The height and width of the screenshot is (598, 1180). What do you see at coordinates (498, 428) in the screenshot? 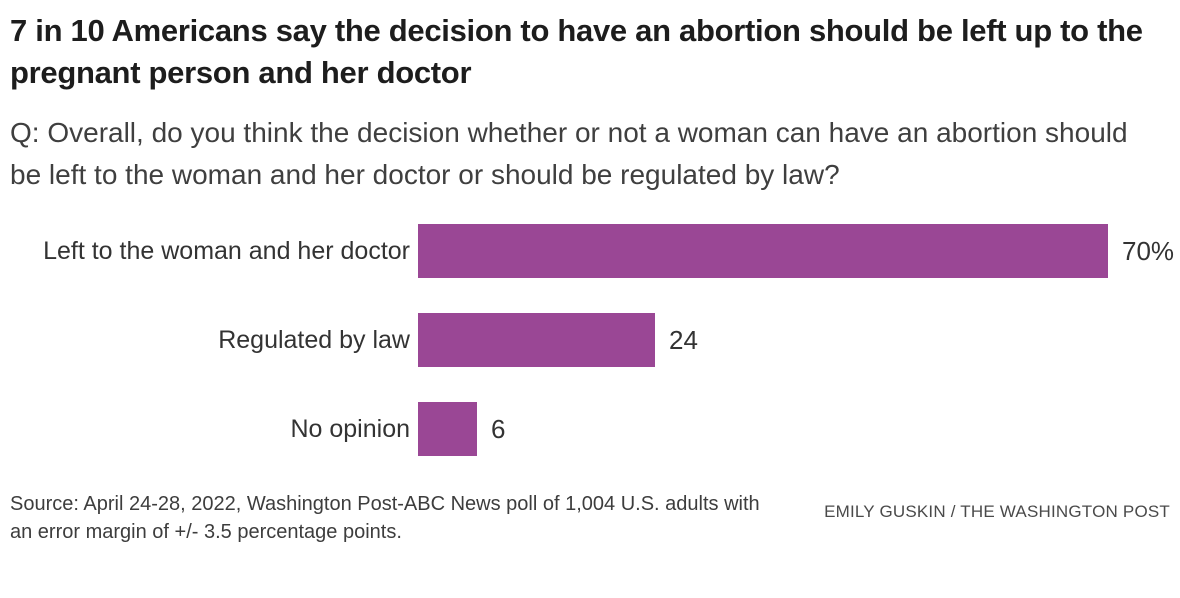
I see `bar-value-label: 6` at bounding box center [498, 428].